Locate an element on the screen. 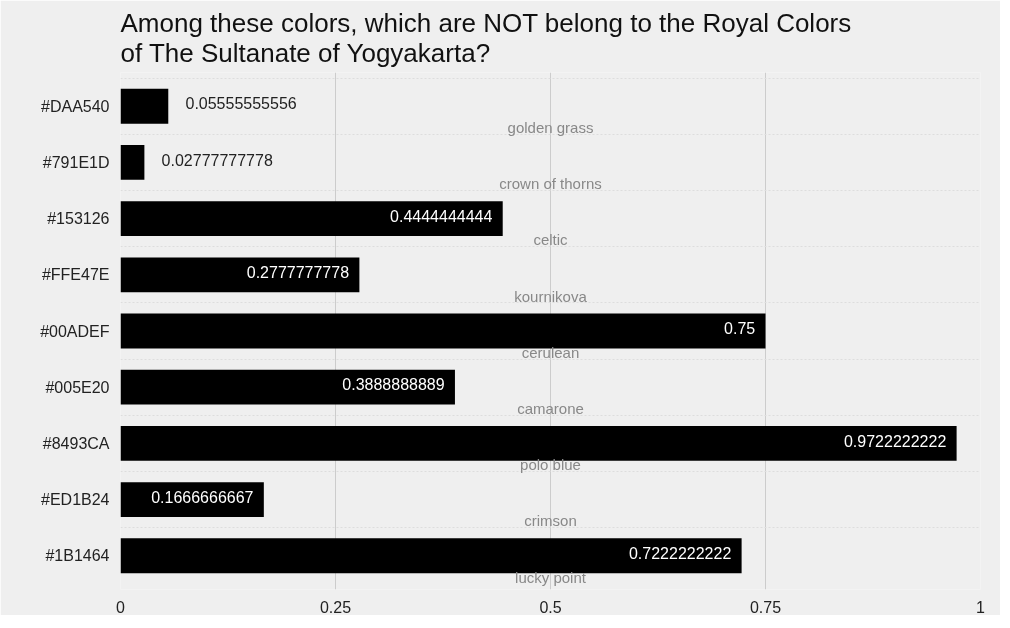 The height and width of the screenshot is (628, 1010). annotation: camarone is located at coordinates (550, 409).